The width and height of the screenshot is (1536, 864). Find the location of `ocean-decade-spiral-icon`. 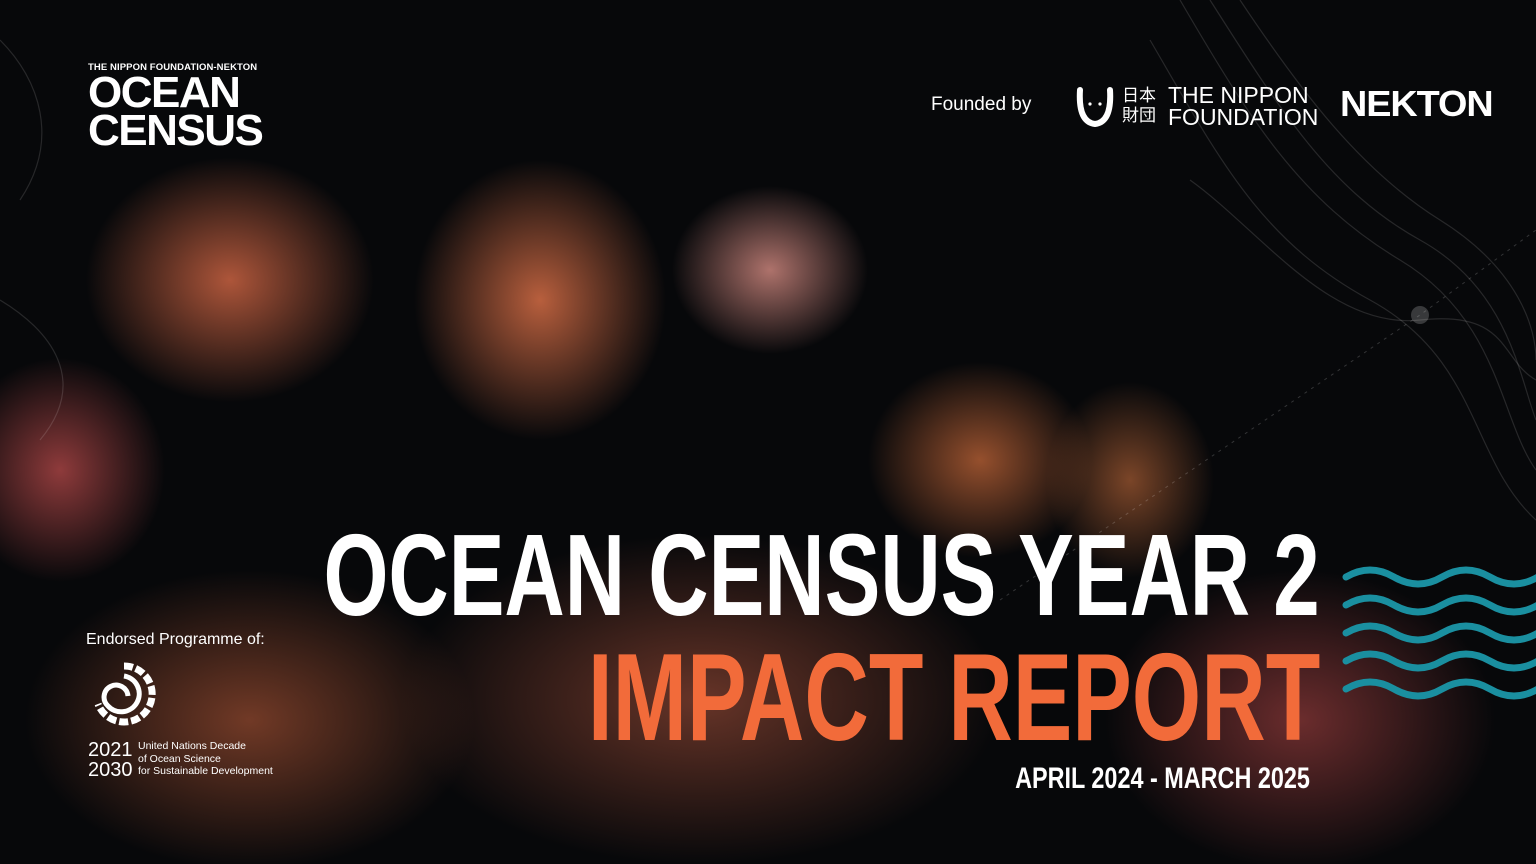

ocean-decade-spiral-icon is located at coordinates (125, 694).